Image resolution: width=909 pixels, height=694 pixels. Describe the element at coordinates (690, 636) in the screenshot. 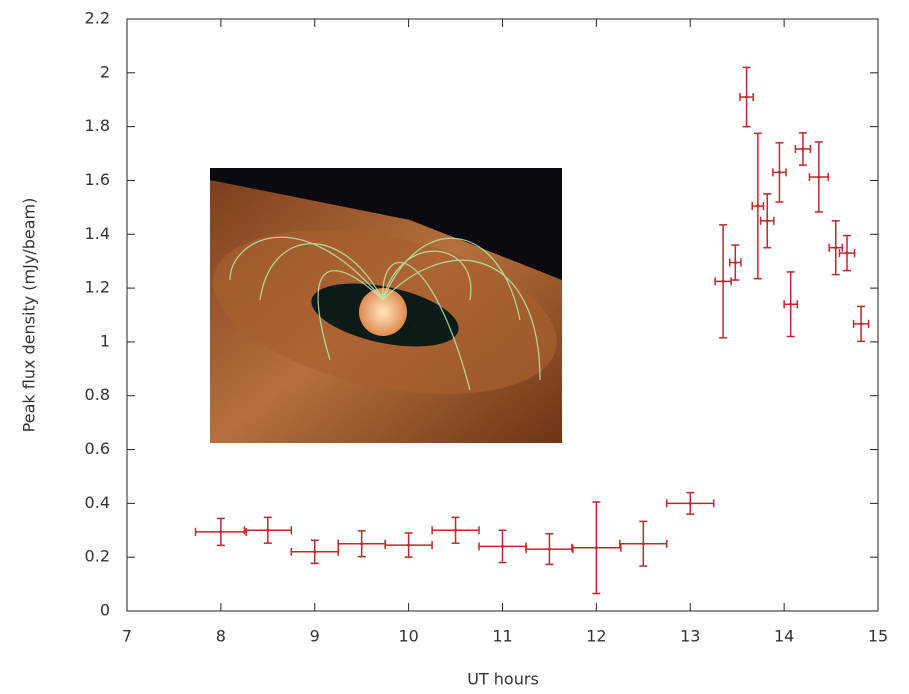

I see `x-tick-label: 13` at that location.